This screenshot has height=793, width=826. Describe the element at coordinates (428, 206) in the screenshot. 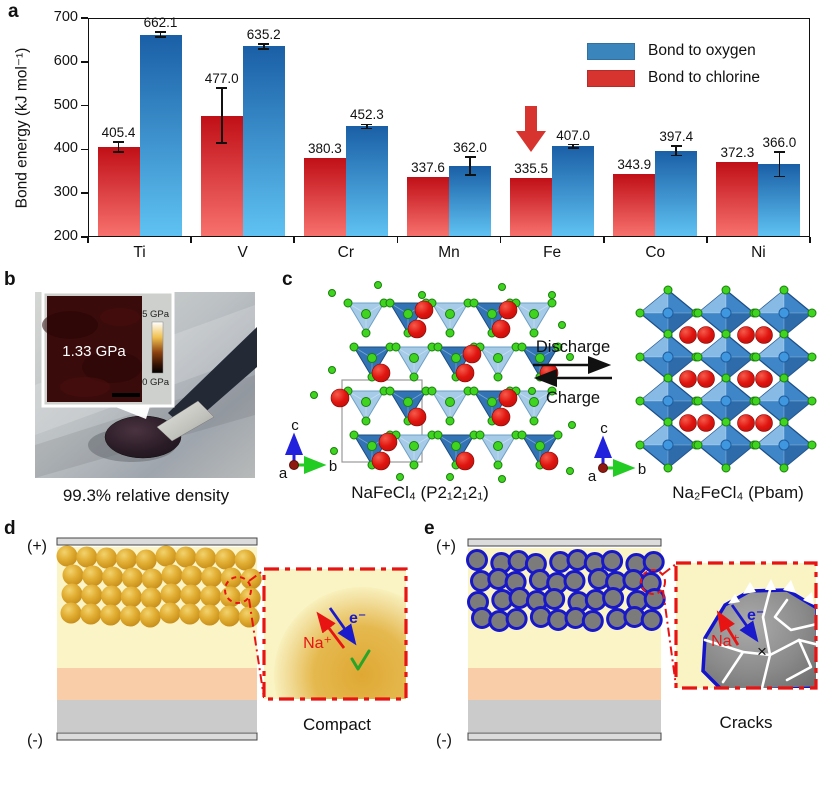

I see `bar-bond-to-chlorine-Mn` at that location.